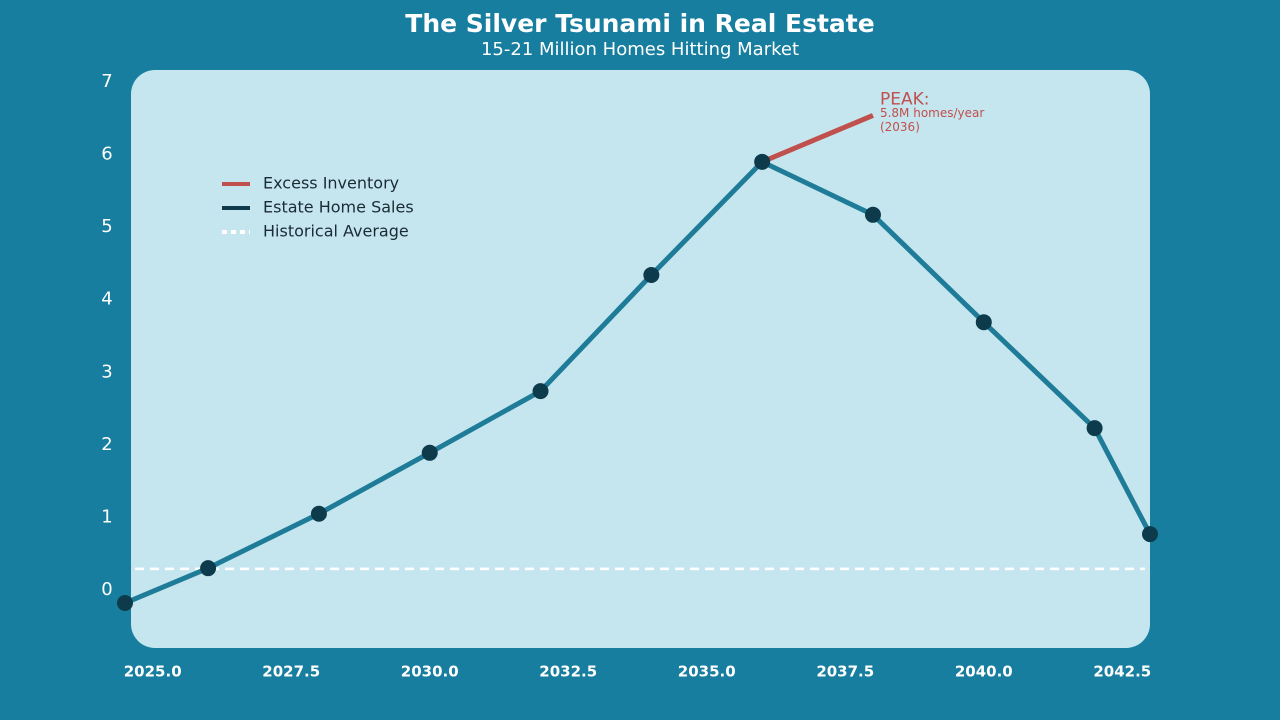  What do you see at coordinates (568, 672) in the screenshot?
I see `x-tick-label: 2032.5` at bounding box center [568, 672].